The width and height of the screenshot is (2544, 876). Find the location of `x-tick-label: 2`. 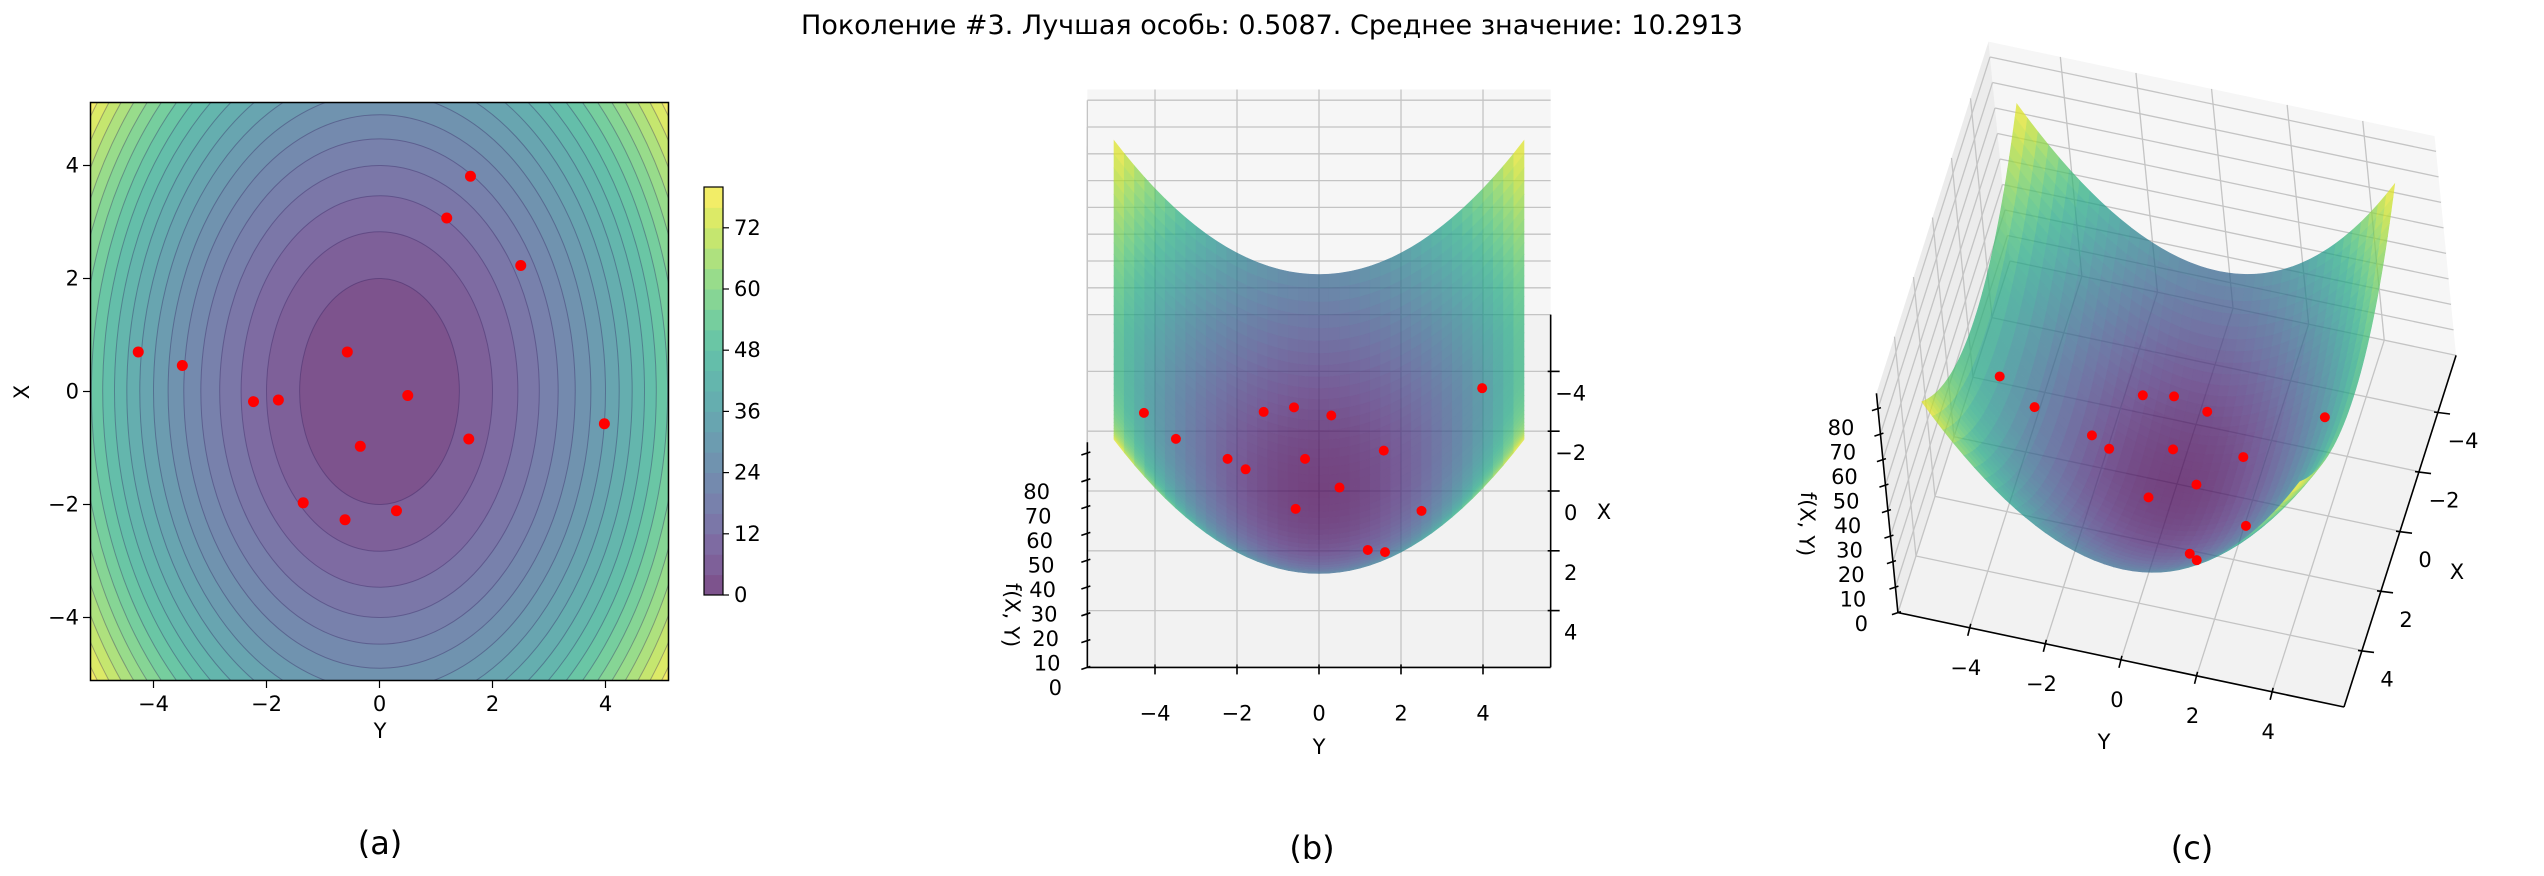

x-tick-label: 2 is located at coordinates (492, 704).